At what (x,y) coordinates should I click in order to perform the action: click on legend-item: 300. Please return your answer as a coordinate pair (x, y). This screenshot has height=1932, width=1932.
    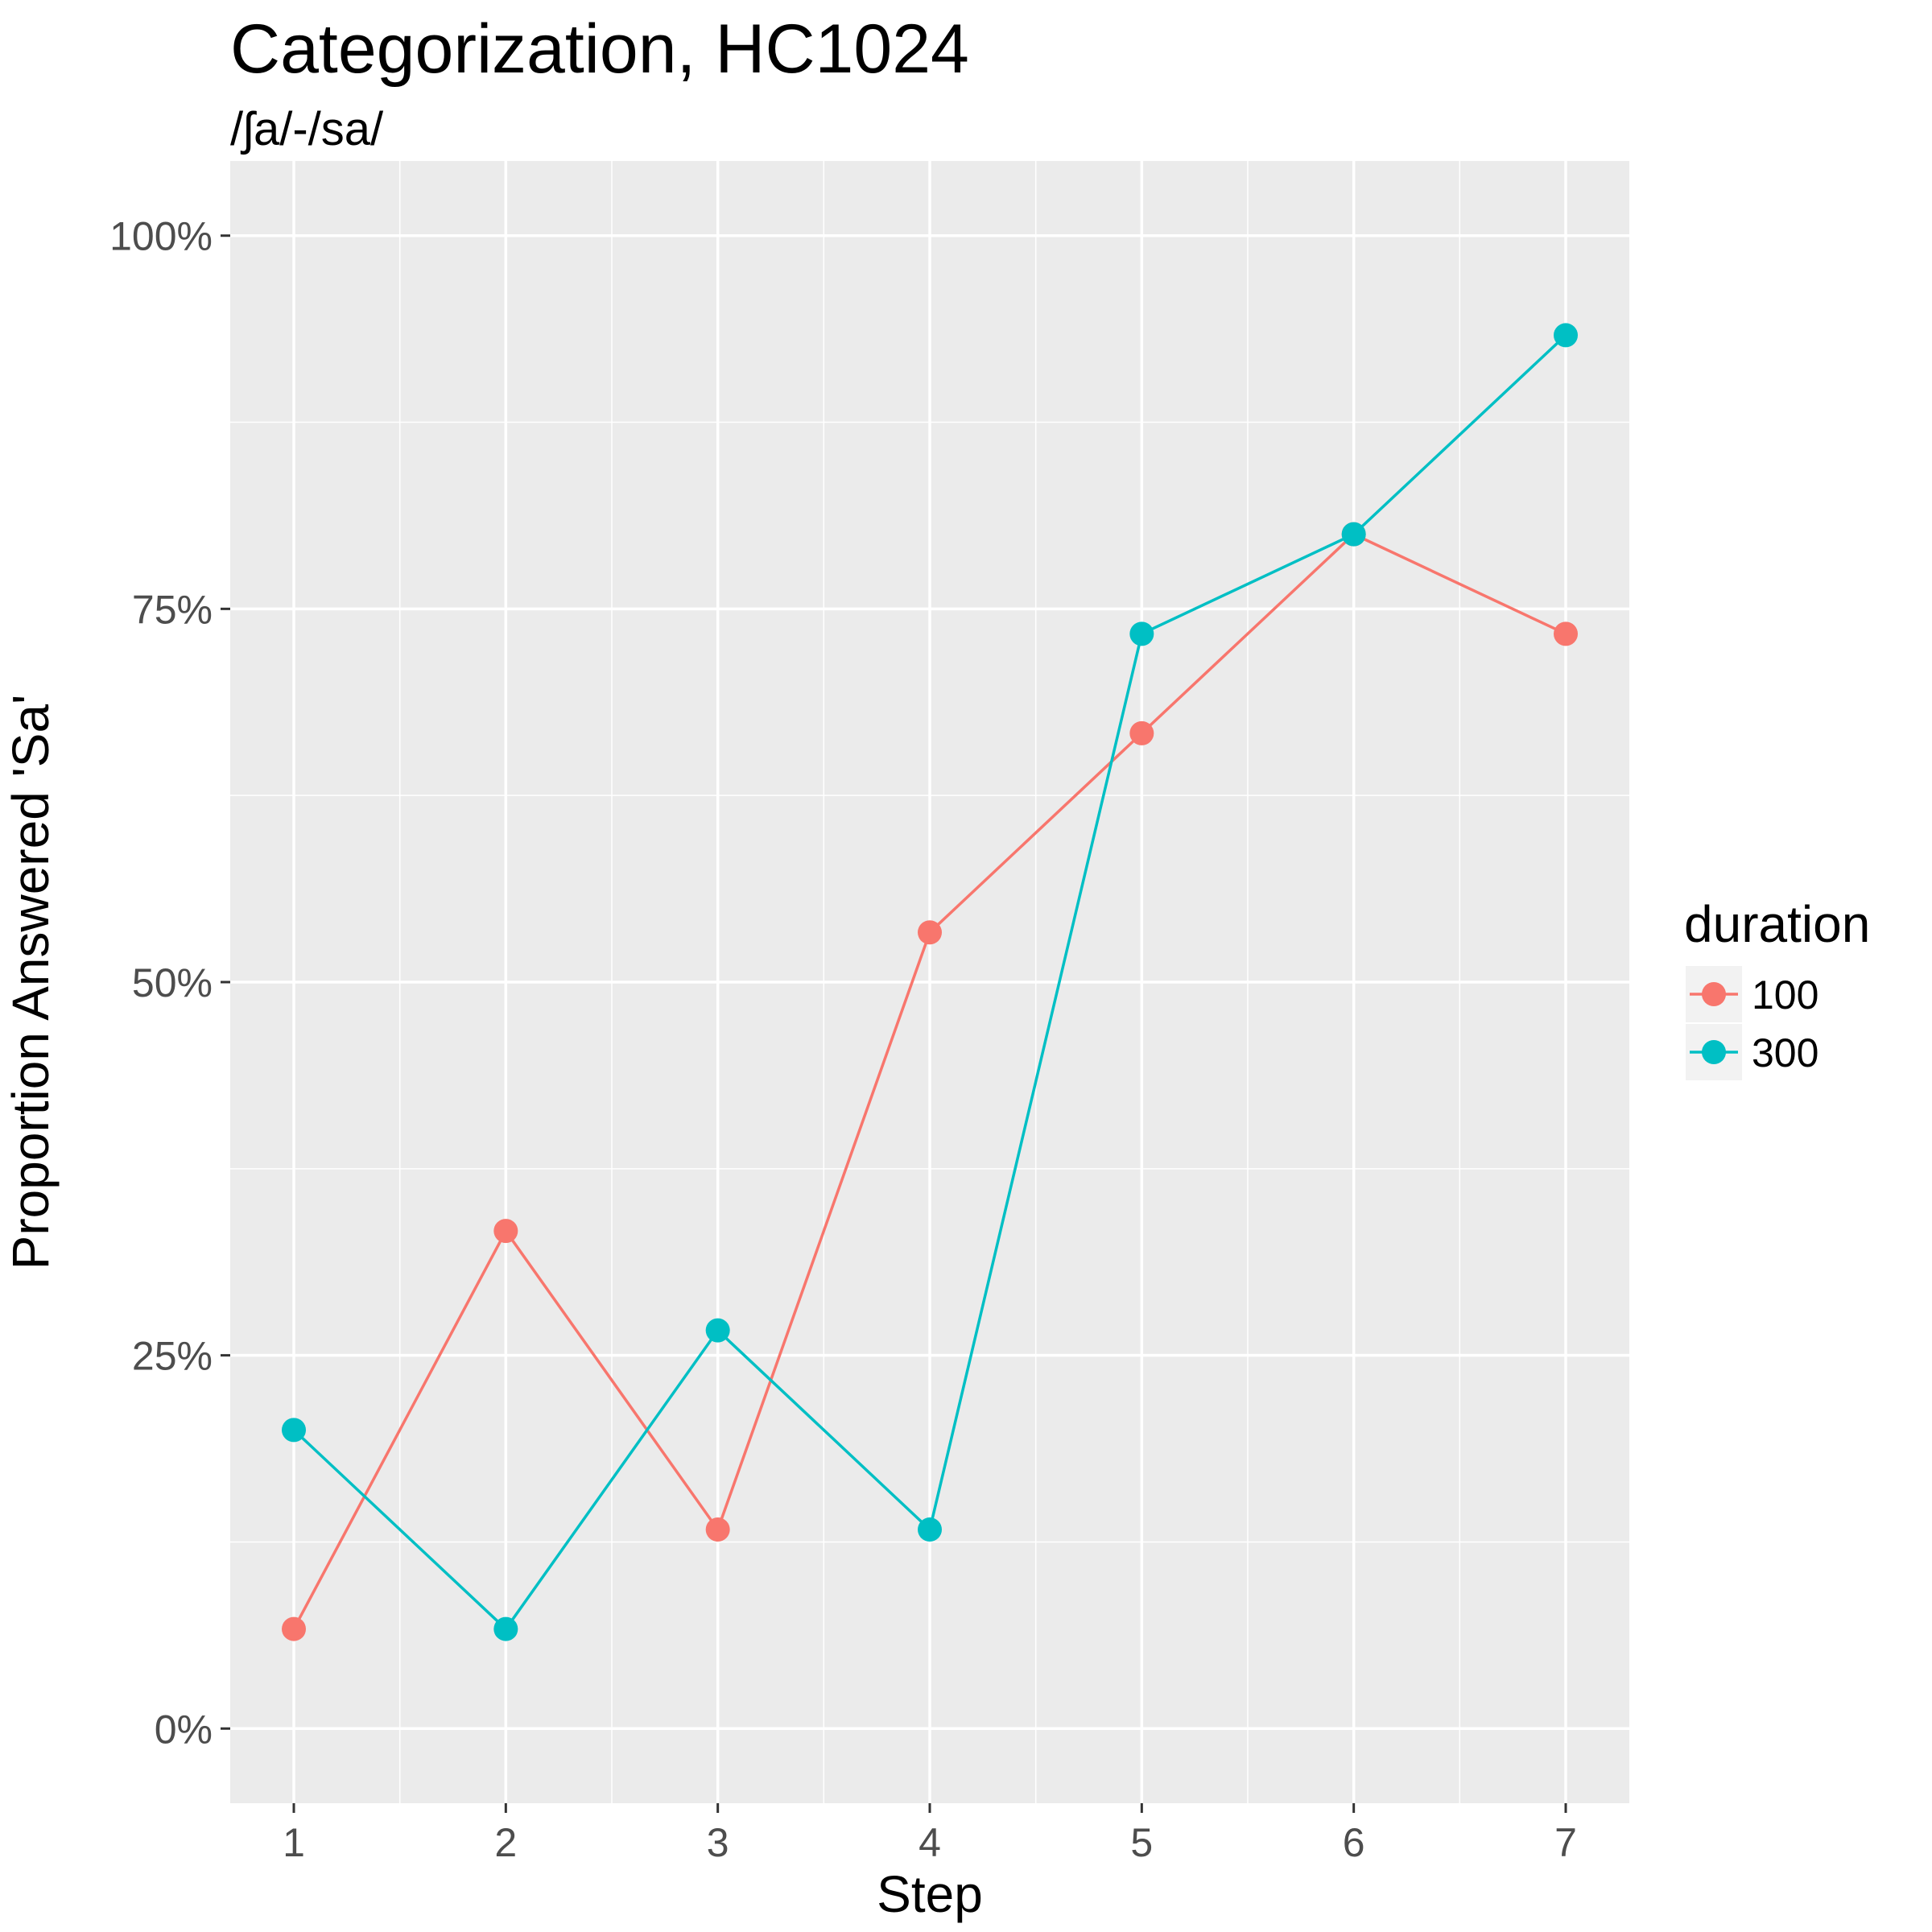
    Looking at the image, I should click on (1752, 1052).